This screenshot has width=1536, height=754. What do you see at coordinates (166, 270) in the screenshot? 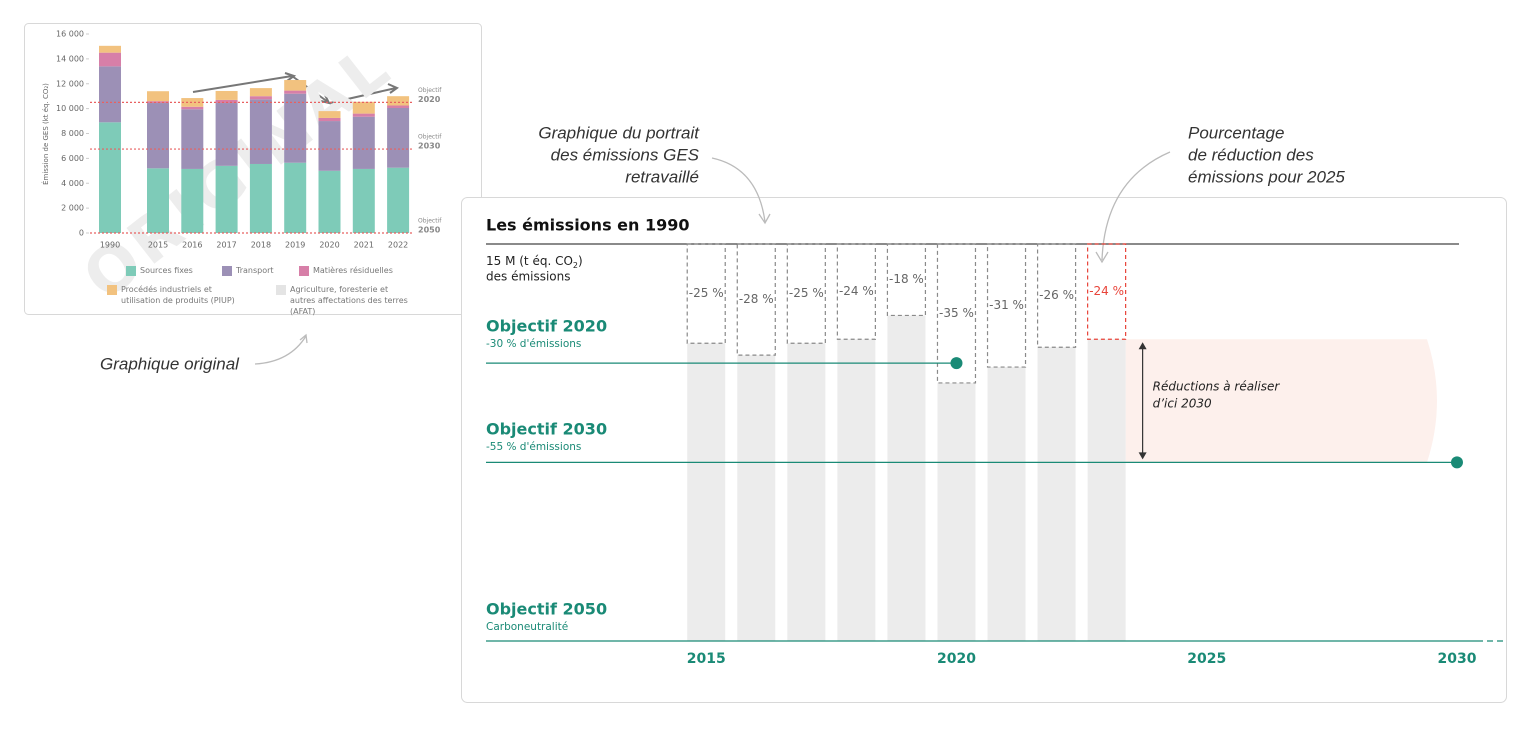
I see `legend-label: Sources fixes` at bounding box center [166, 270].